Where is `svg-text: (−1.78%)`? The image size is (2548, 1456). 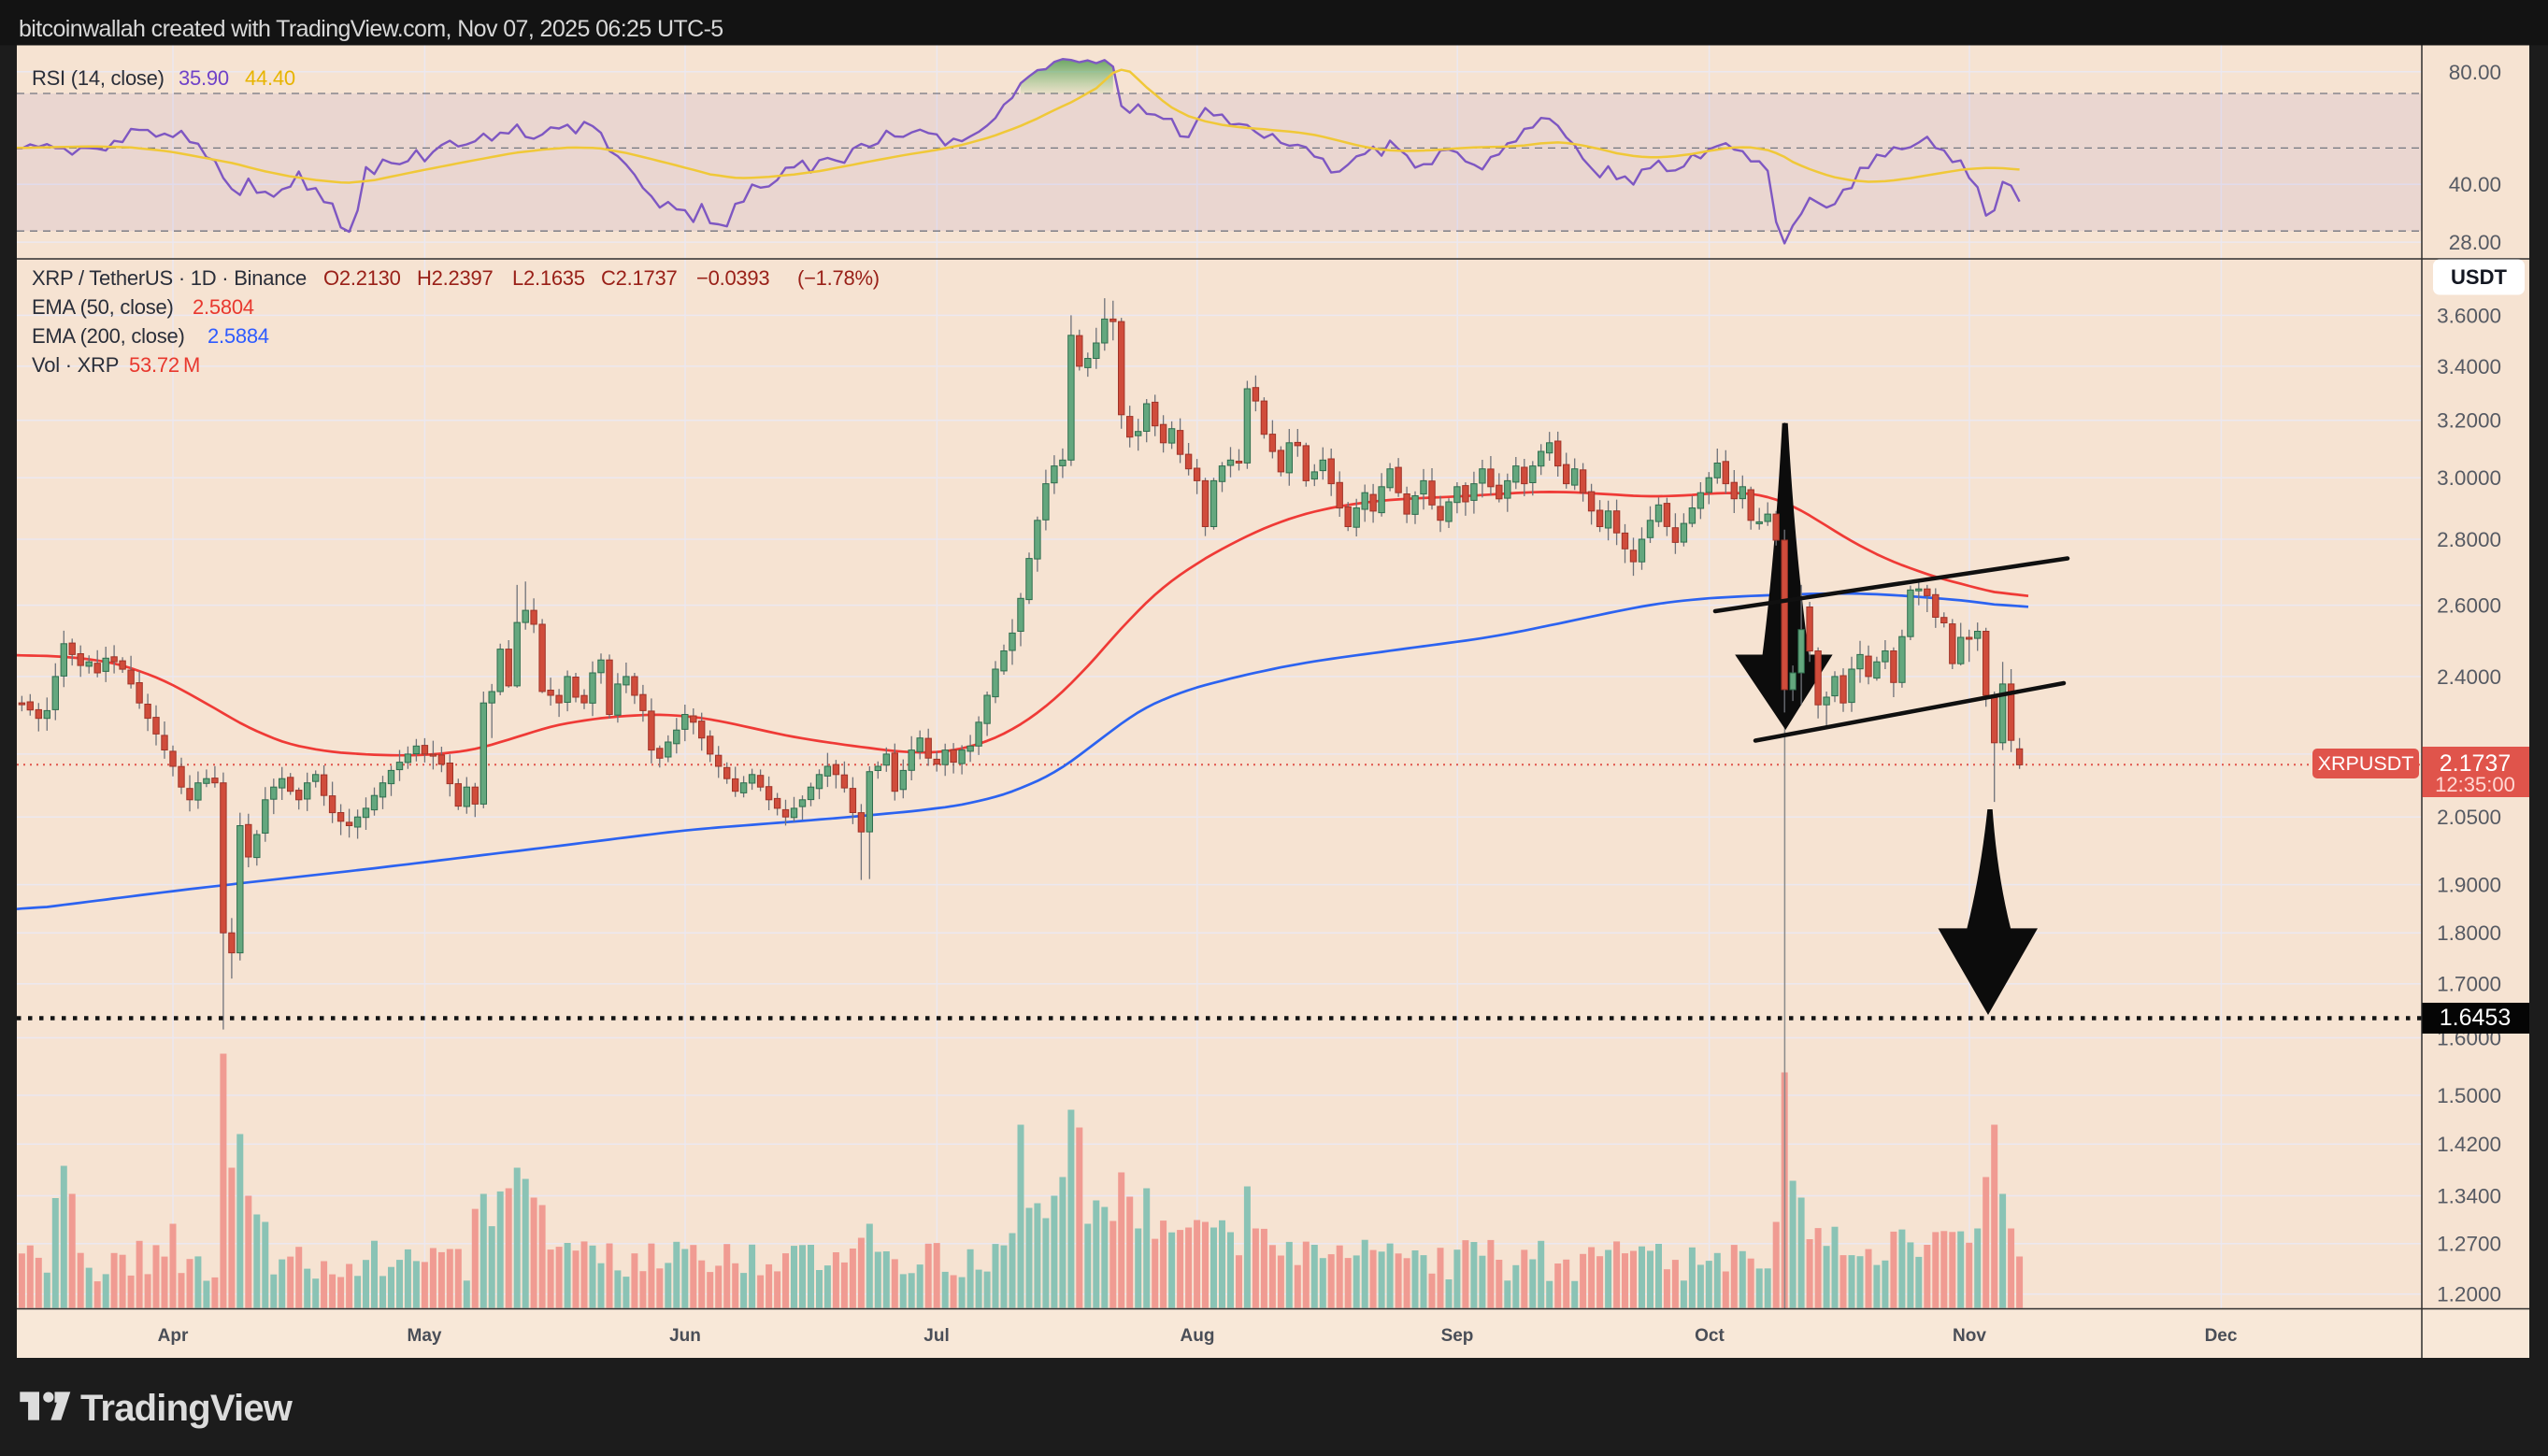 svg-text: (−1.78%) is located at coordinates (838, 278).